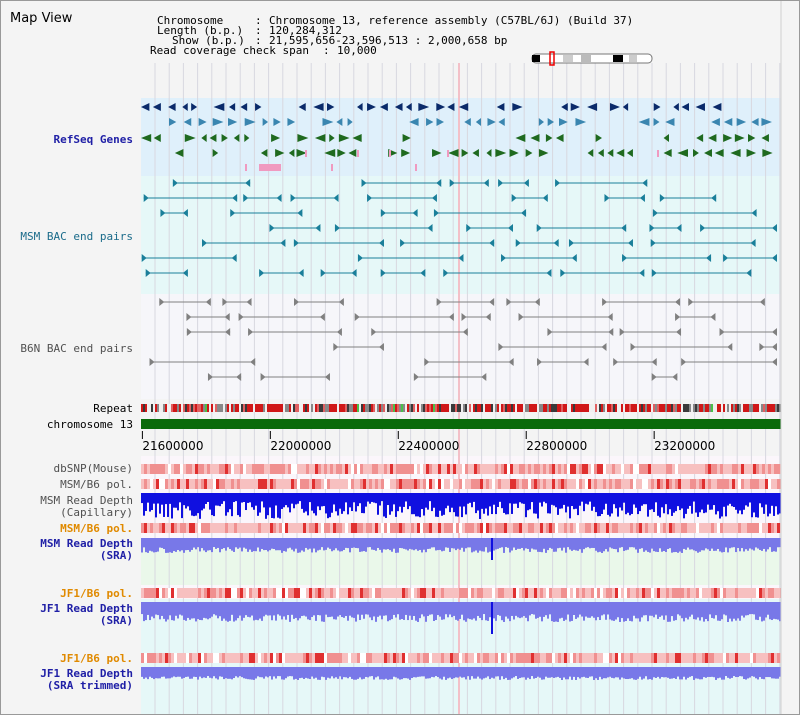  Describe the element at coordinates (89, 424) in the screenshot. I see `track-label-chromosome: chromosome 13` at that location.